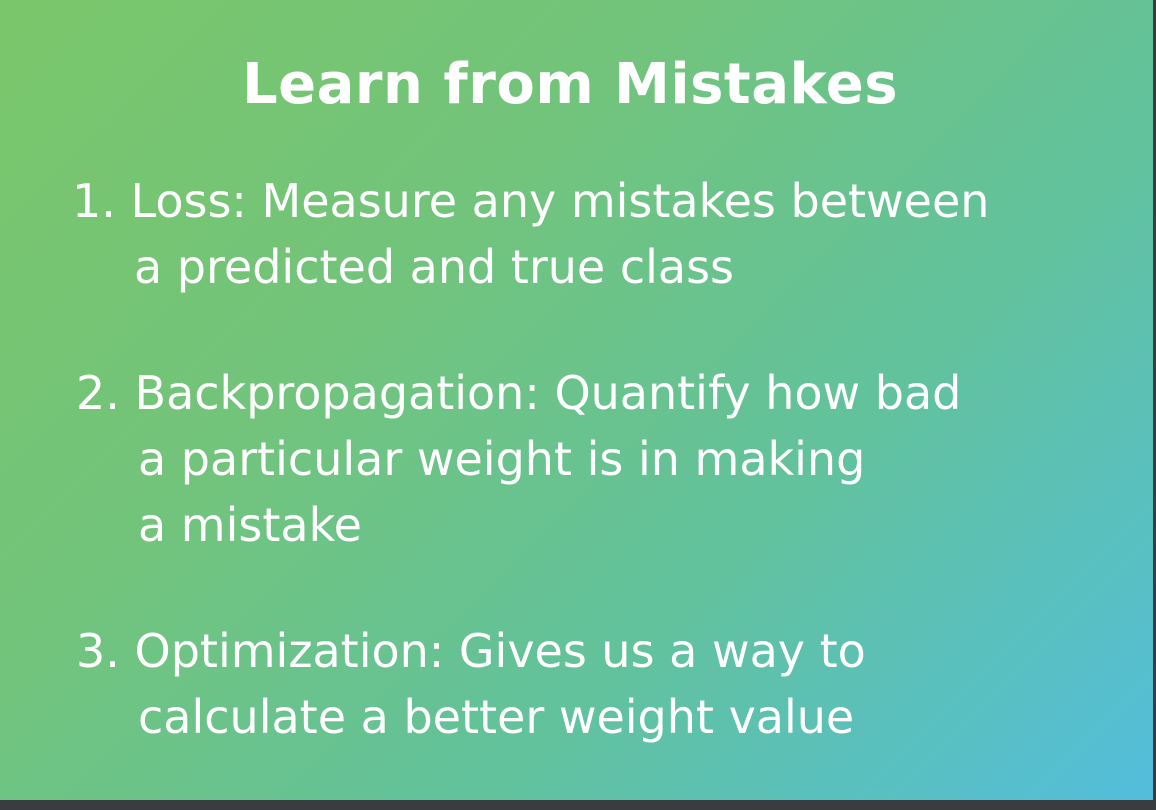  I want to click on list-item-text: Optimization: Gives us a way to, so click(500, 651).